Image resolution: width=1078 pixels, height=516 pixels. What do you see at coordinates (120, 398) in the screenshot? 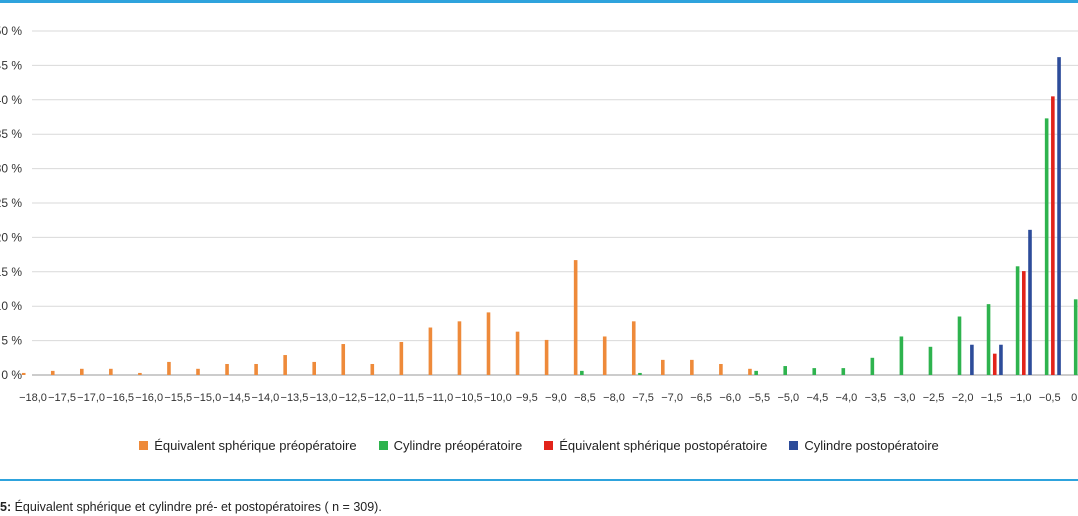
I see `x-tick-label: −16,5` at bounding box center [120, 398].